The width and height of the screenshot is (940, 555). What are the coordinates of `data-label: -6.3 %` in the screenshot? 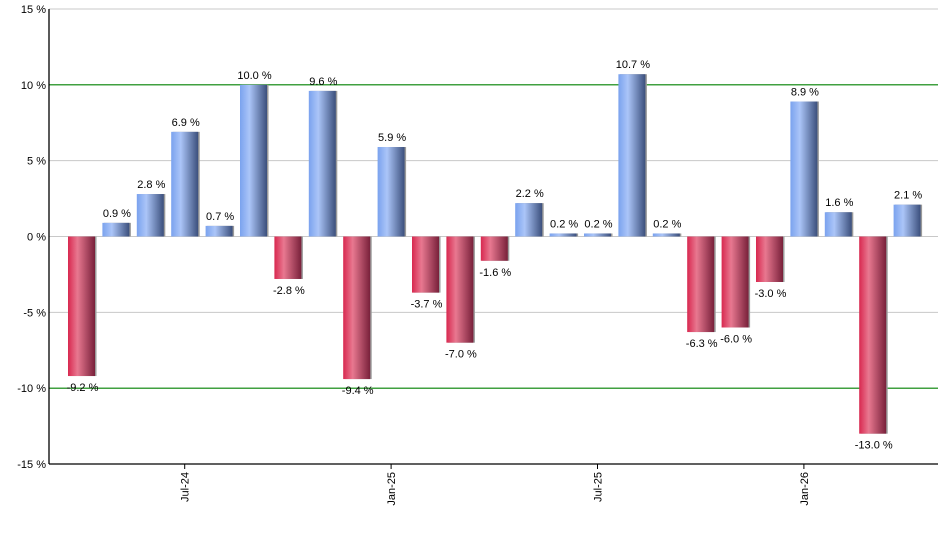 It's located at (702, 344).